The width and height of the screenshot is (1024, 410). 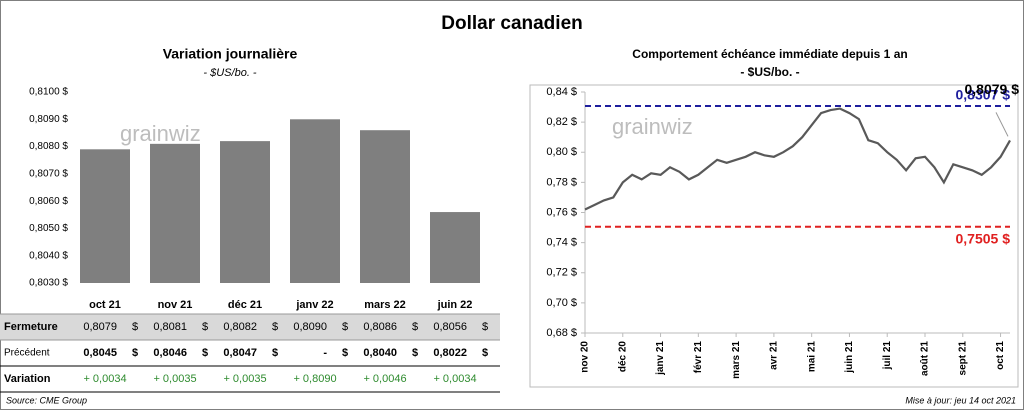 What do you see at coordinates (48, 255) in the screenshot?
I see `y-tick-label: 0,8040 $` at bounding box center [48, 255].